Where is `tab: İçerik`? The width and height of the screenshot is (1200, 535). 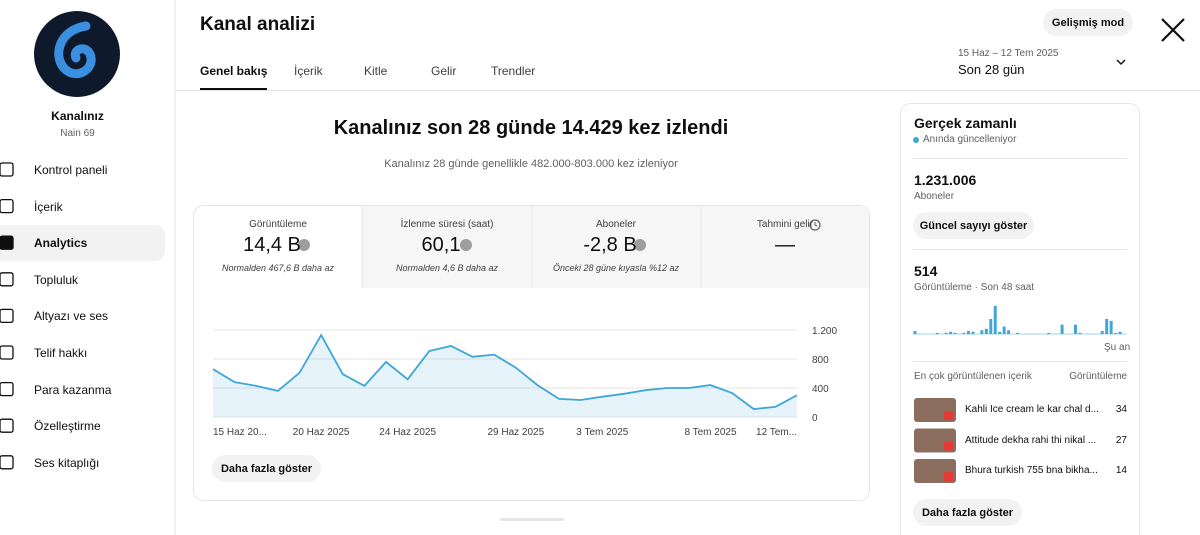 tab: İçerik is located at coordinates (308, 71).